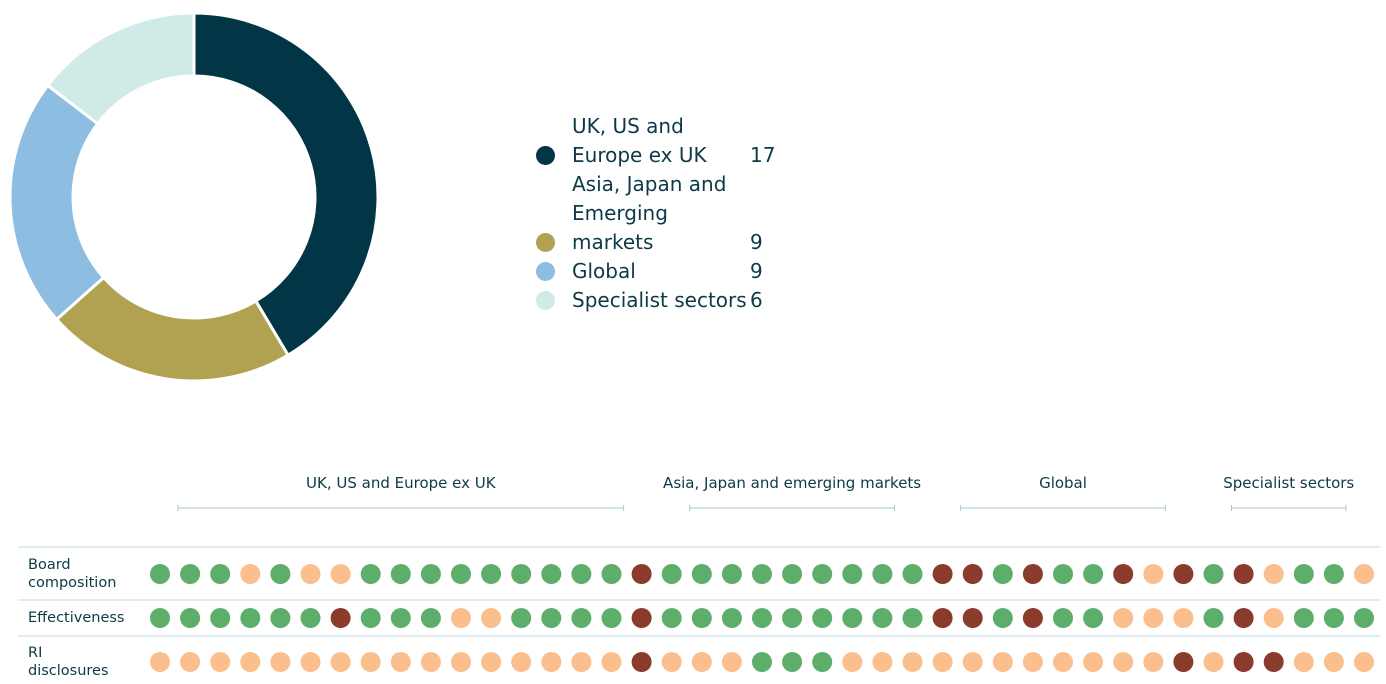 The width and height of the screenshot is (1386, 684). Describe the element at coordinates (1063, 483) in the screenshot. I see `group-label: Global` at that location.